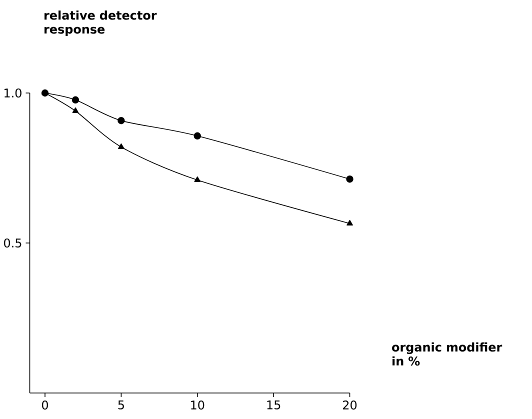 This screenshot has width=532, height=419. What do you see at coordinates (100, 23) in the screenshot?
I see `y-axis-title: relative detector response` at bounding box center [100, 23].